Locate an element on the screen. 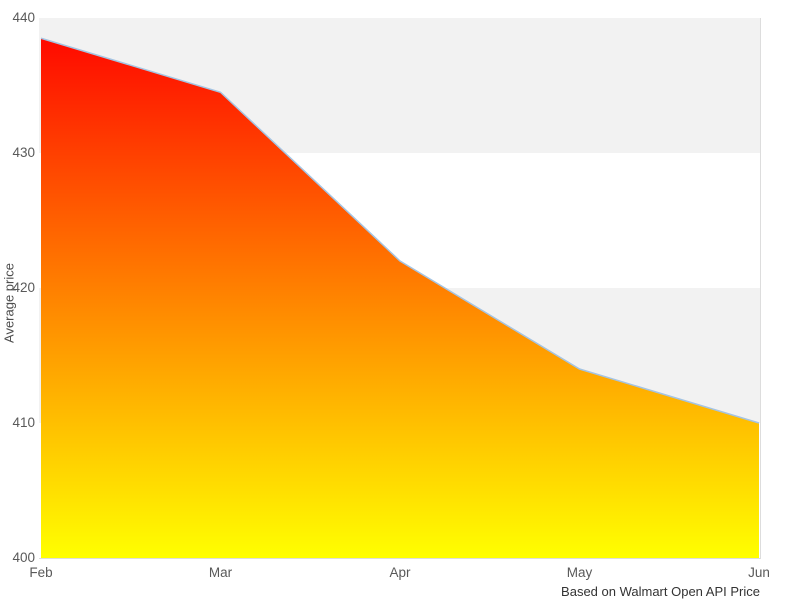  y-tick-label: 430 is located at coordinates (23, 152).